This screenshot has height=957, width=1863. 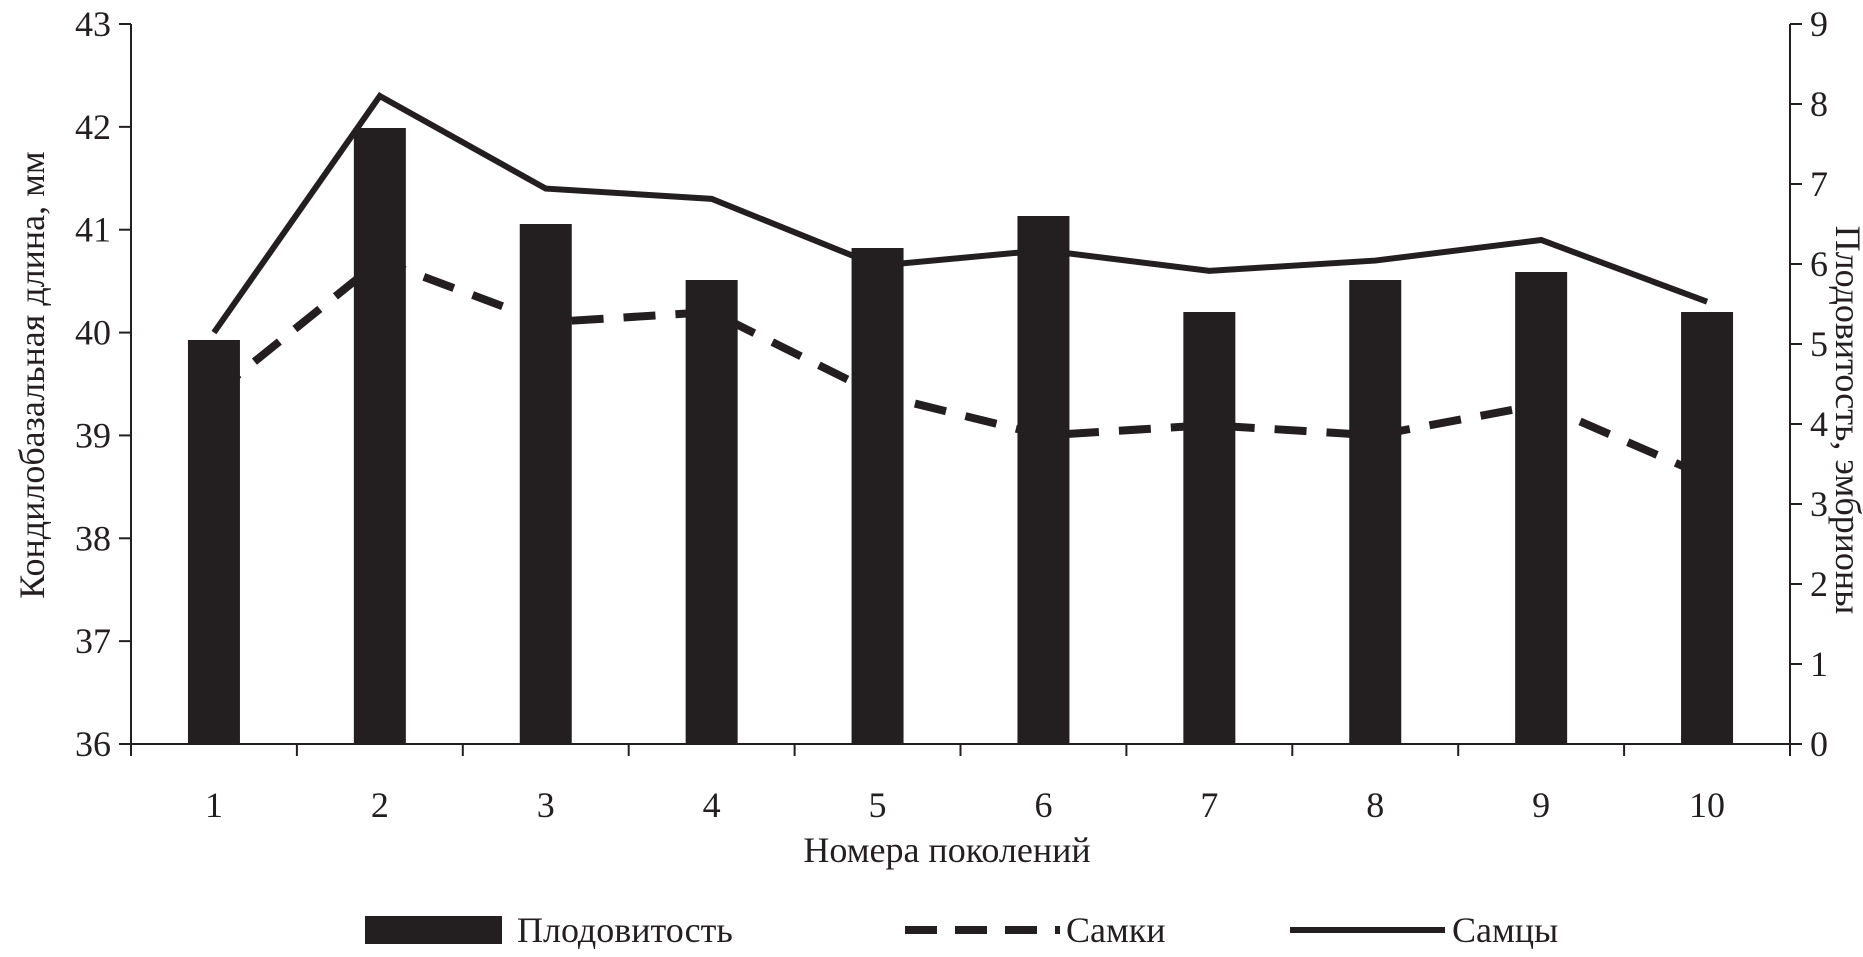 What do you see at coordinates (712, 805) in the screenshot?
I see `x-tick-label-4: 4` at bounding box center [712, 805].